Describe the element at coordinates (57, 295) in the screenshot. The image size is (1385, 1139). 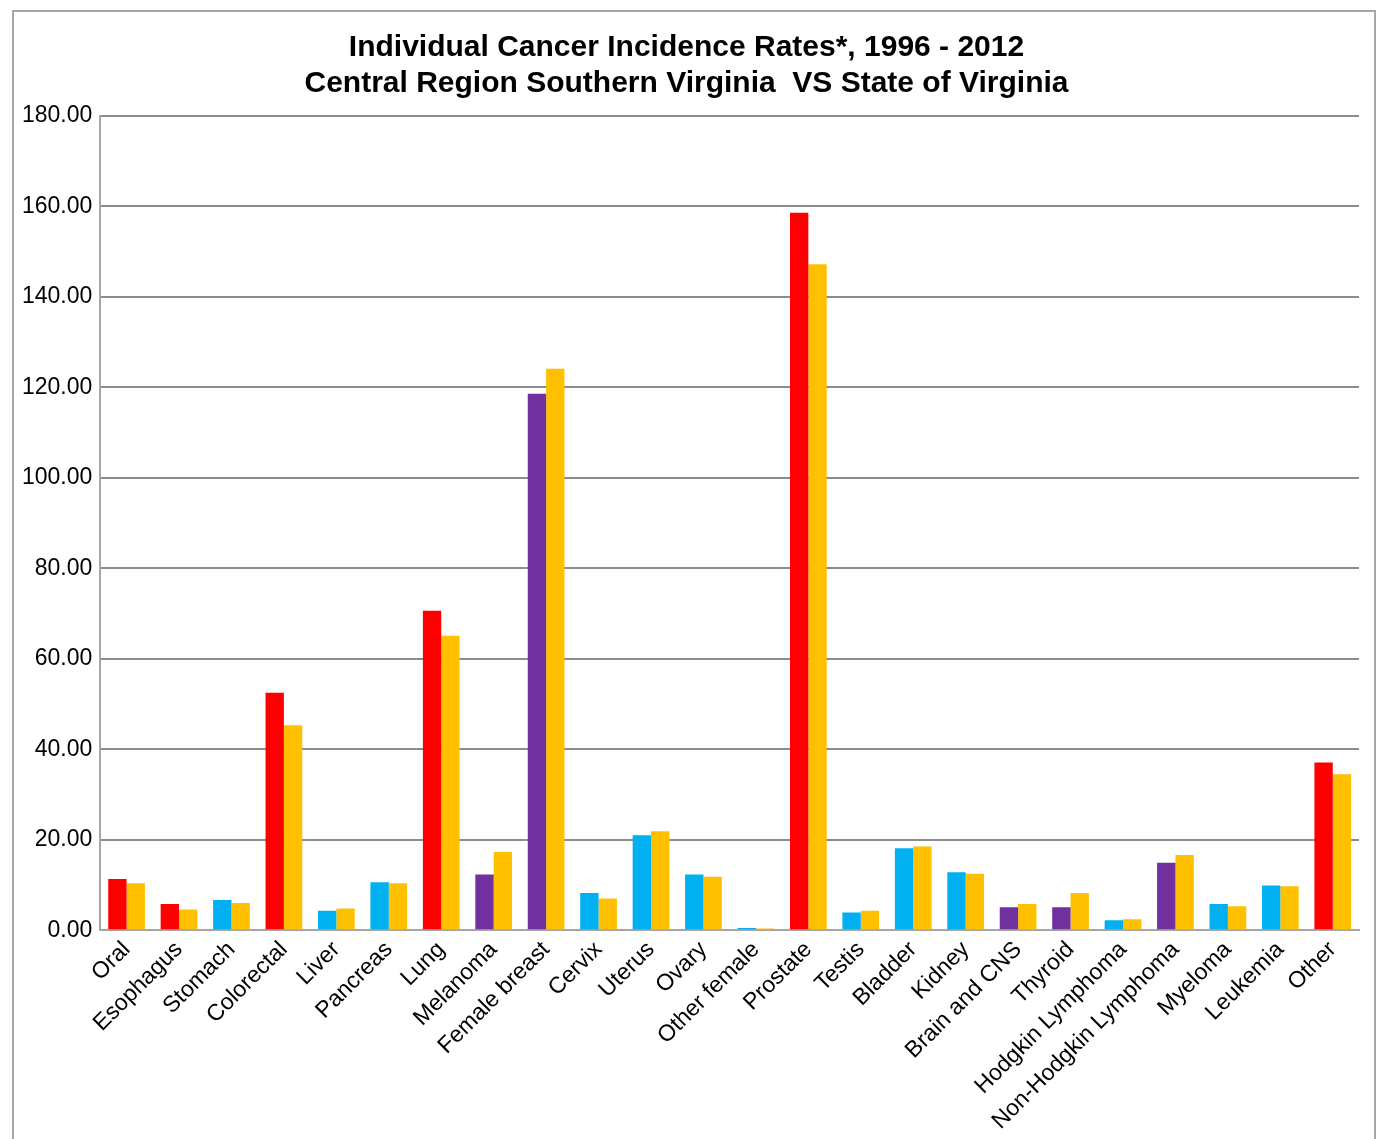
I see `y-tick-label: 140.00` at that location.